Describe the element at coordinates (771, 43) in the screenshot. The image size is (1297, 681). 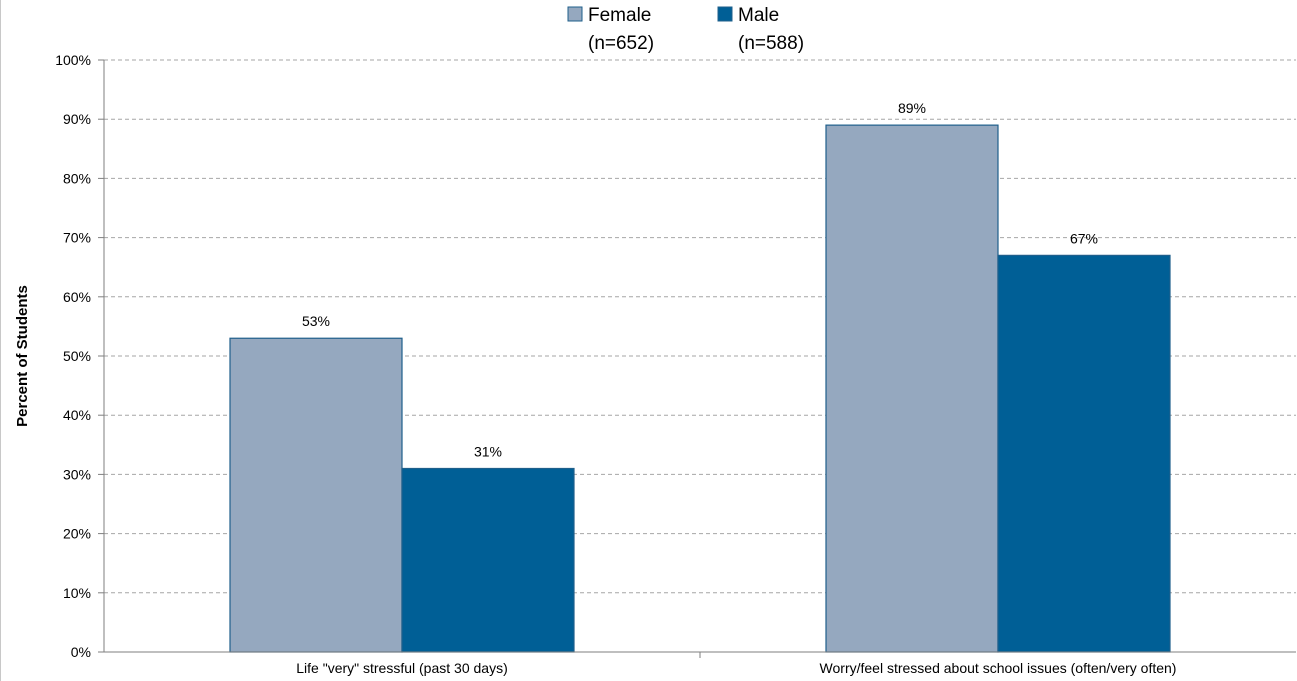
I see `legend-sublabel: (n=588)` at that location.